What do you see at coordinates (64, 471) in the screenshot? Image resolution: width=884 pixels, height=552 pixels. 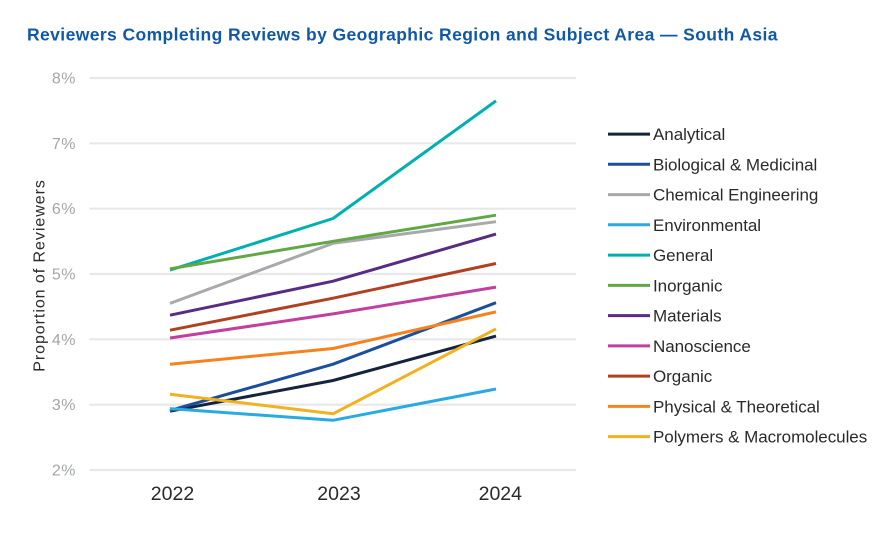 I see `svg-text: 2%` at bounding box center [64, 471].